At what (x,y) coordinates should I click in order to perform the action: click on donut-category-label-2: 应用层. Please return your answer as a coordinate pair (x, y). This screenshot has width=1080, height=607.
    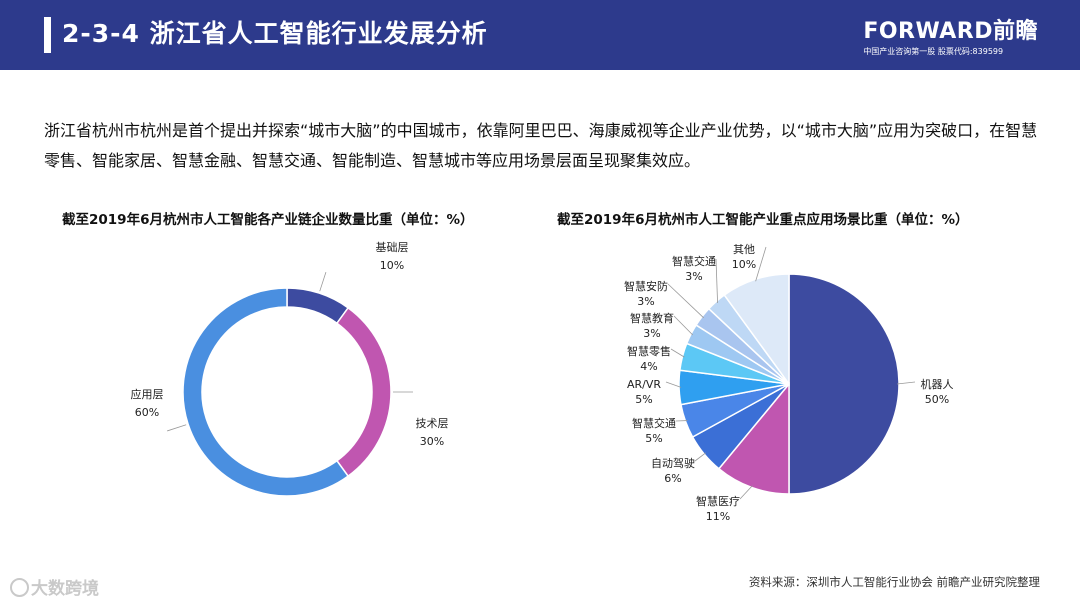
    Looking at the image, I should click on (147, 394).